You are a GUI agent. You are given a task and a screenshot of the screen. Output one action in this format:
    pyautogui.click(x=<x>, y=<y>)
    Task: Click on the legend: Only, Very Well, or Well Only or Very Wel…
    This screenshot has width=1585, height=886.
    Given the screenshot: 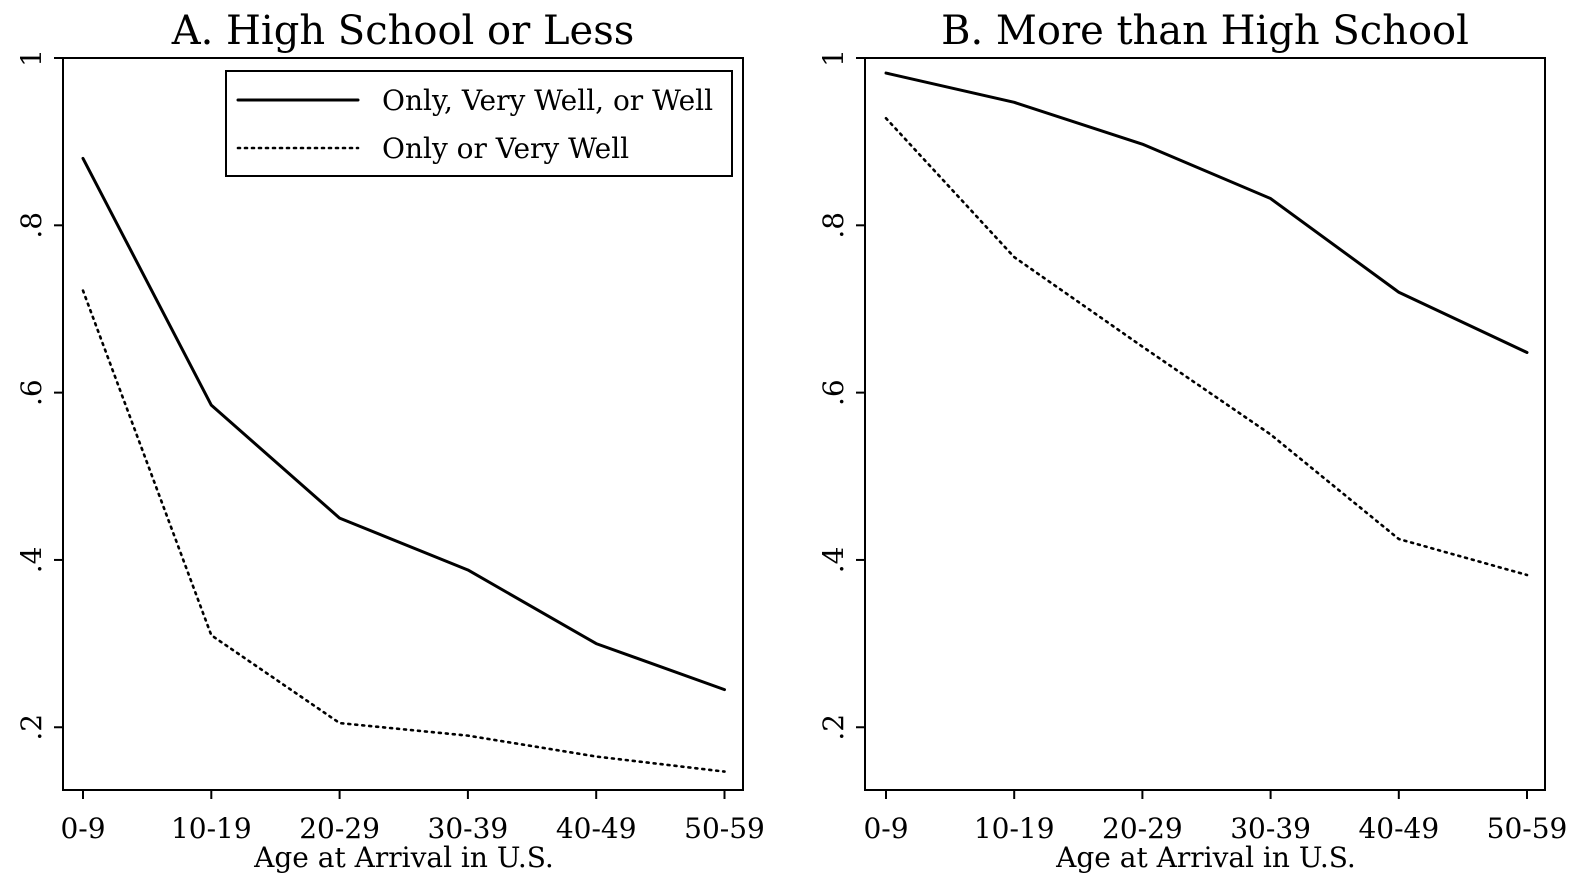 What is the action you would take?
    pyautogui.click(x=479, y=123)
    